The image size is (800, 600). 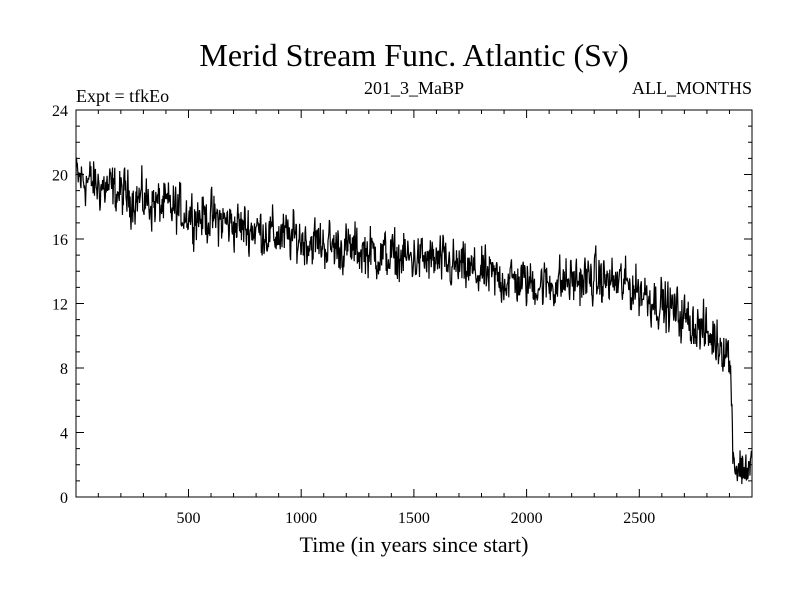 I want to click on y-tick-label: 8, so click(x=64, y=369).